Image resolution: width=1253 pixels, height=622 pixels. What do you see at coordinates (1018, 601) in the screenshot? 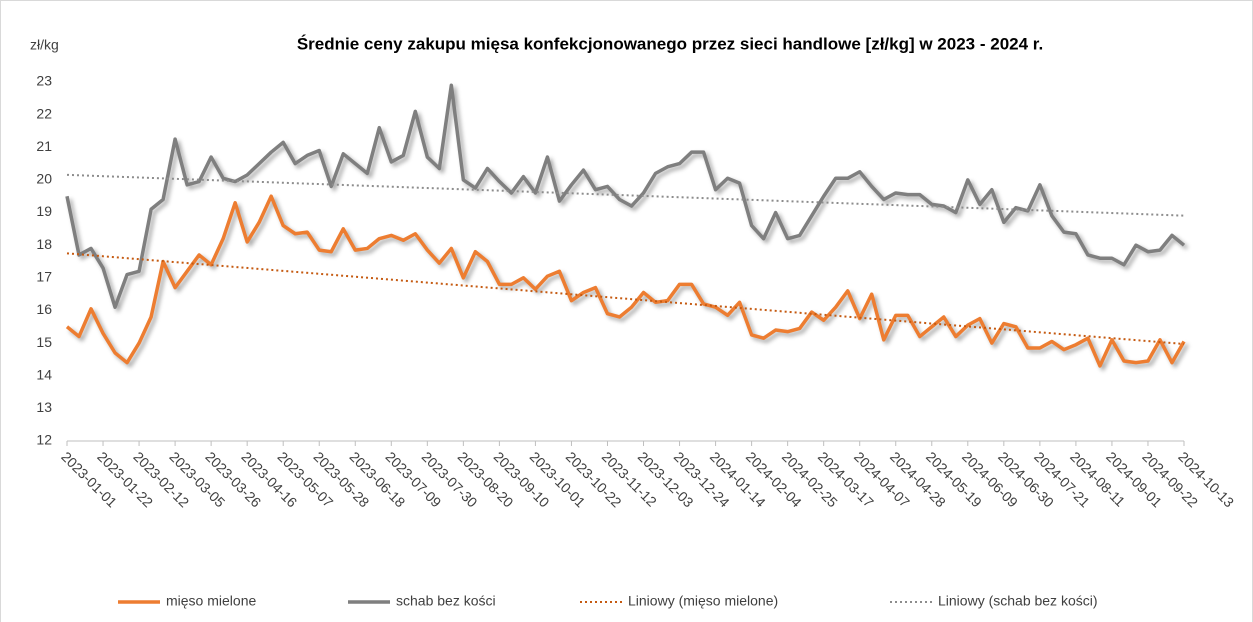
I see `legend-label: Liniowy (schab bez kości)` at bounding box center [1018, 601].